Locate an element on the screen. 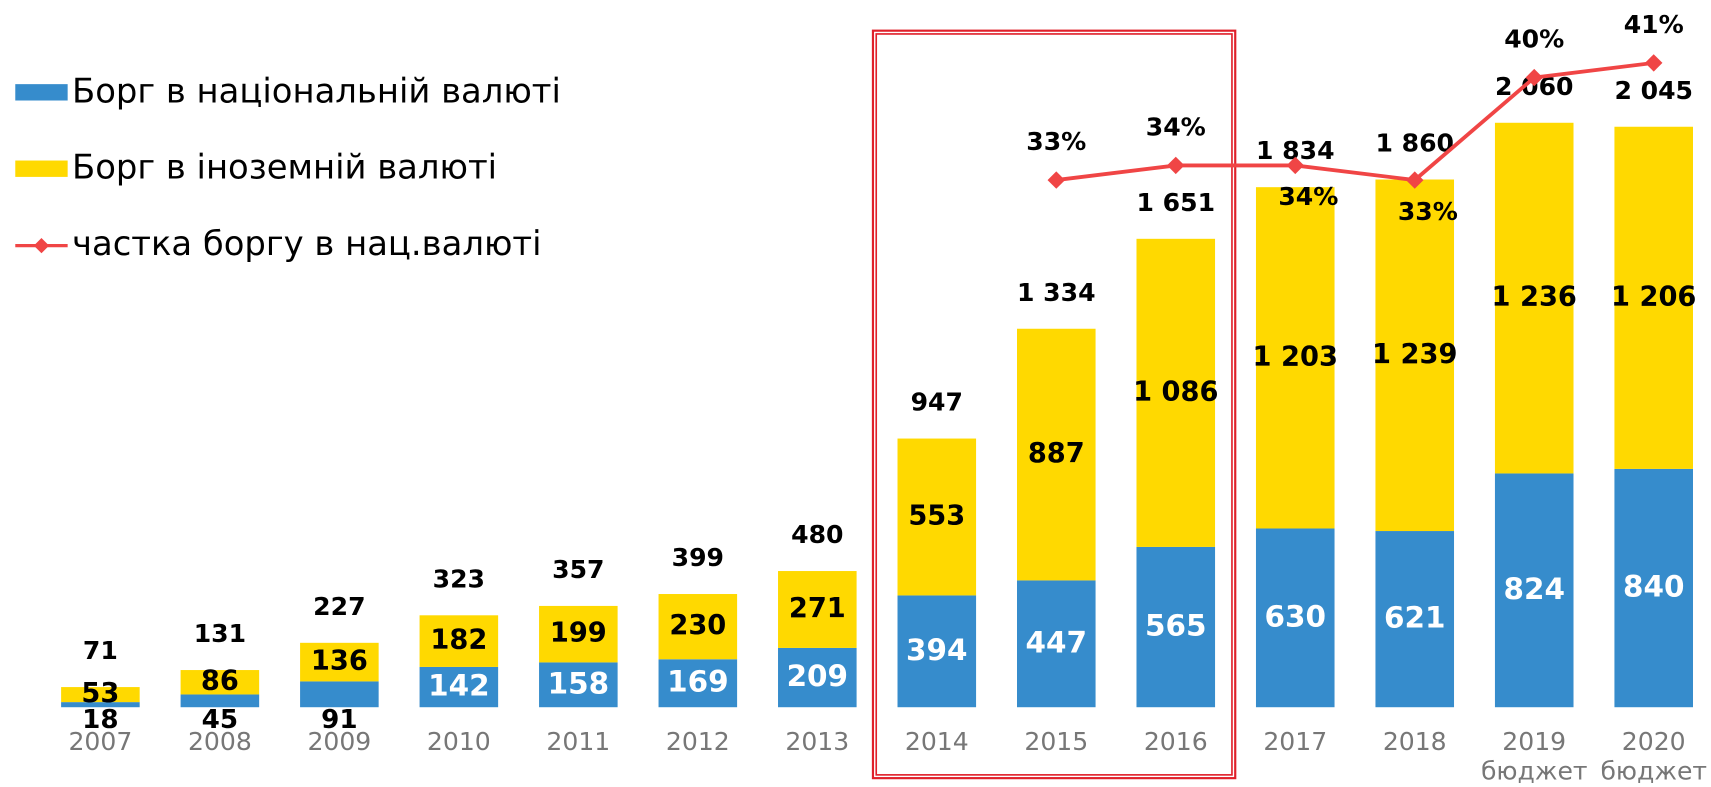 This screenshot has width=1711, height=787. share-label: 40% is located at coordinates (1534, 38).